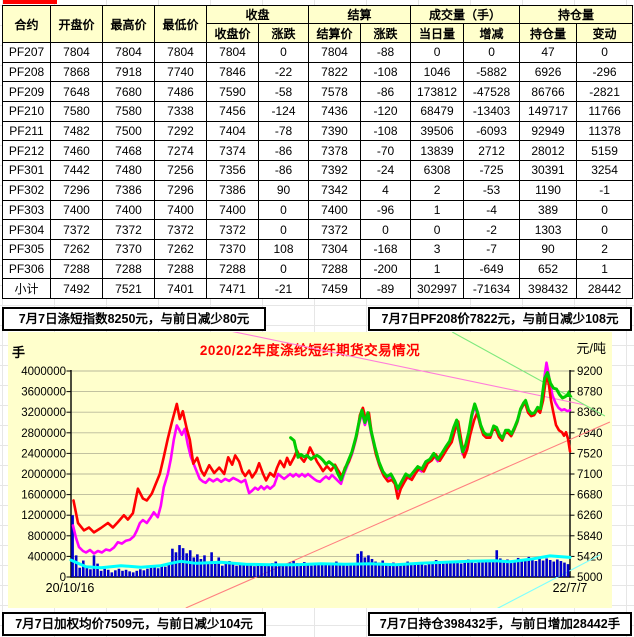  Describe the element at coordinates (386, 131) in the screenshot. I see `cell: -108` at that location.